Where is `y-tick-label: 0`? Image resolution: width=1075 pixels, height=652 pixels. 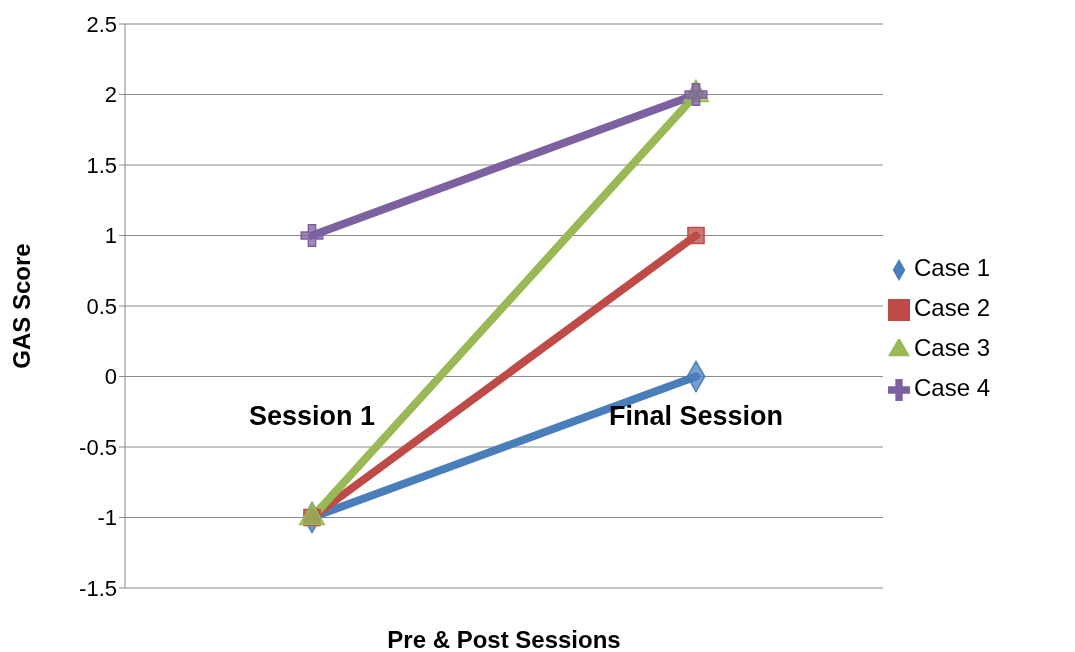 y-tick-label: 0 is located at coordinates (110, 377).